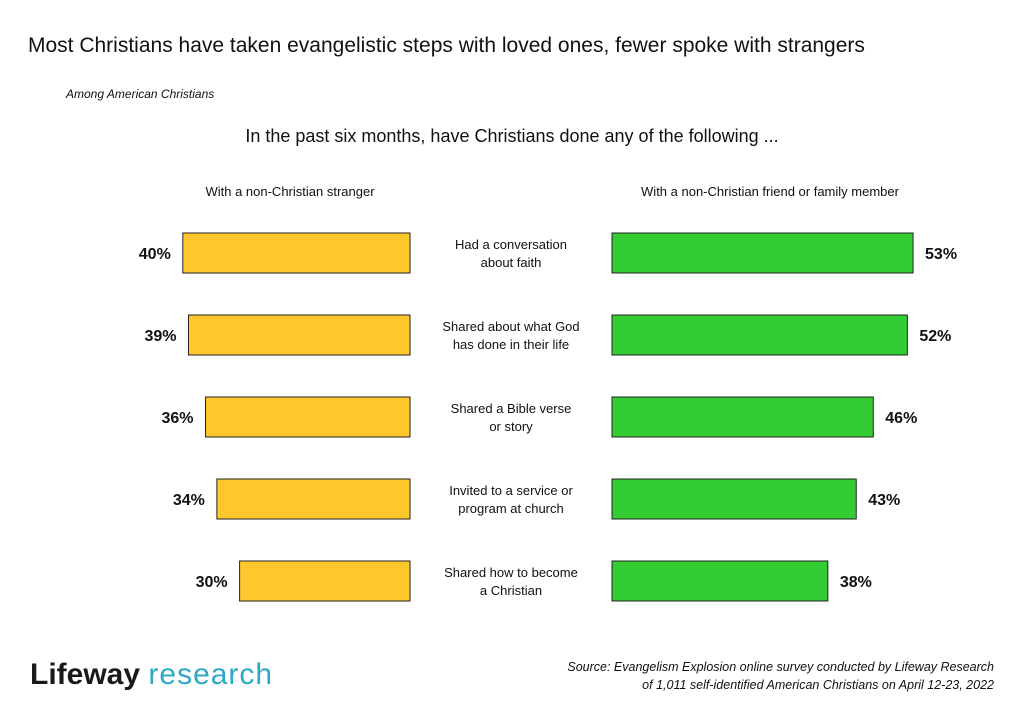  Describe the element at coordinates (511, 490) in the screenshot. I see `category-label-4-line-1: Invited to a service or` at that location.